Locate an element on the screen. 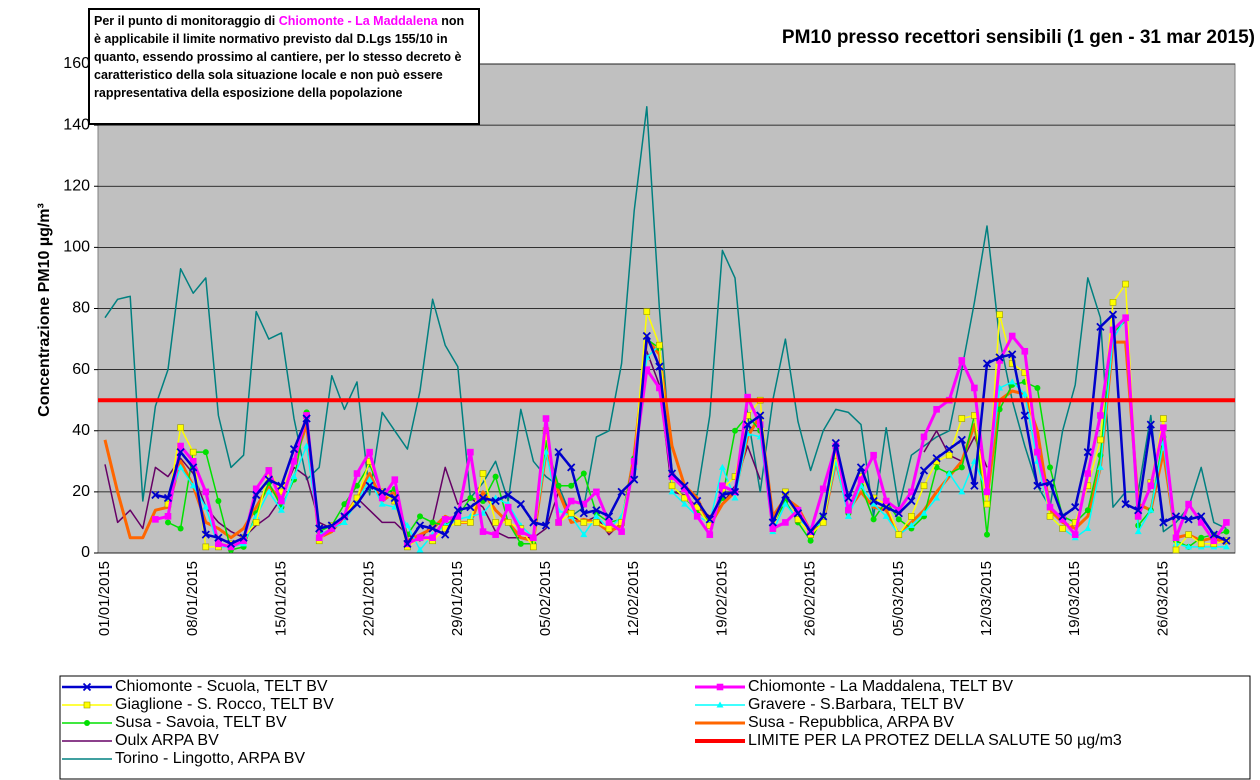 This screenshot has width=1260, height=780. y-tick-label: 0 is located at coordinates (85, 552).